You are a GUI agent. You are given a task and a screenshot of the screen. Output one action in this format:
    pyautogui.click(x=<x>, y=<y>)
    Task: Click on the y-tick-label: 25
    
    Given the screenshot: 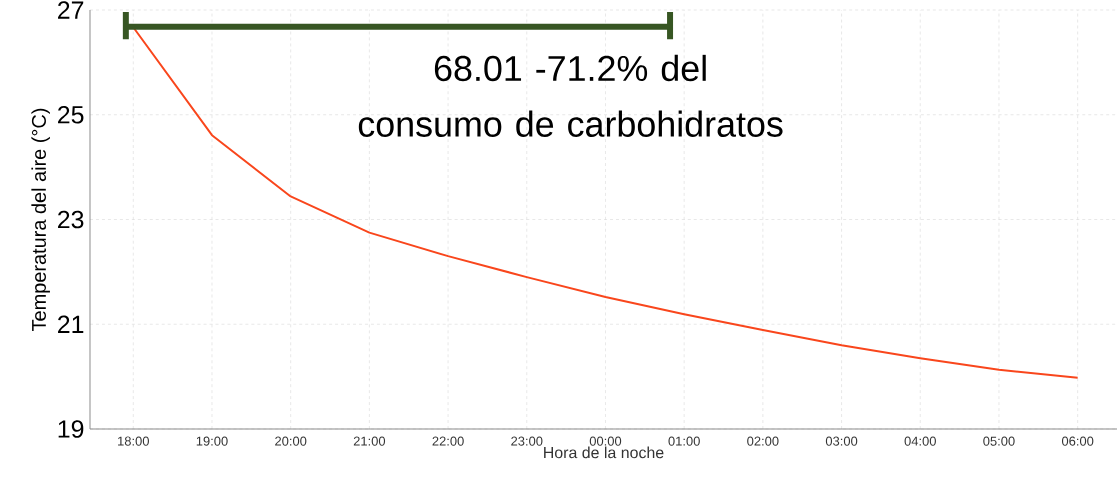 What is the action you would take?
    pyautogui.click(x=71, y=114)
    